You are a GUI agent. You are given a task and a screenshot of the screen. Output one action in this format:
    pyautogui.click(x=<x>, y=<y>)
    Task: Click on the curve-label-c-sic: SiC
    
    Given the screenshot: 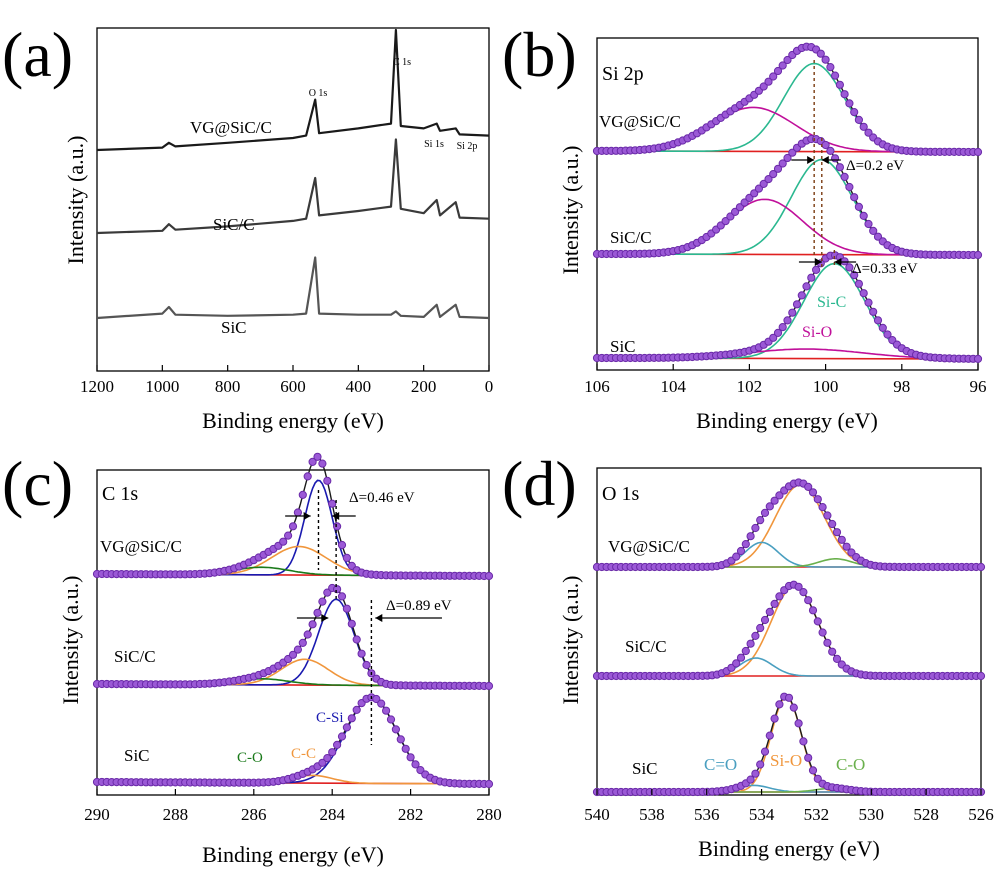 What is the action you would take?
    pyautogui.click(x=137, y=755)
    